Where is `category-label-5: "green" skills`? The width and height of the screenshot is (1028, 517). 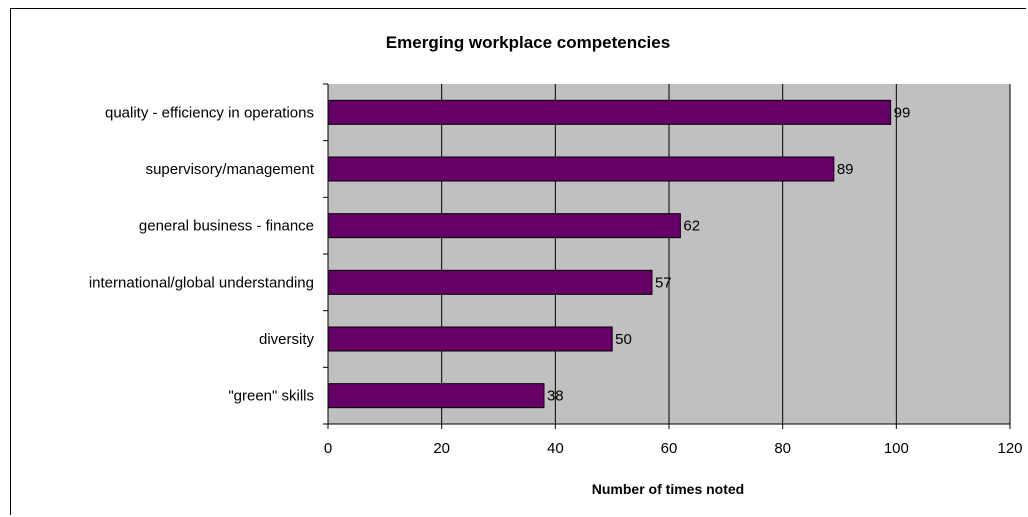 category-label-5: "green" skills is located at coordinates (271, 396).